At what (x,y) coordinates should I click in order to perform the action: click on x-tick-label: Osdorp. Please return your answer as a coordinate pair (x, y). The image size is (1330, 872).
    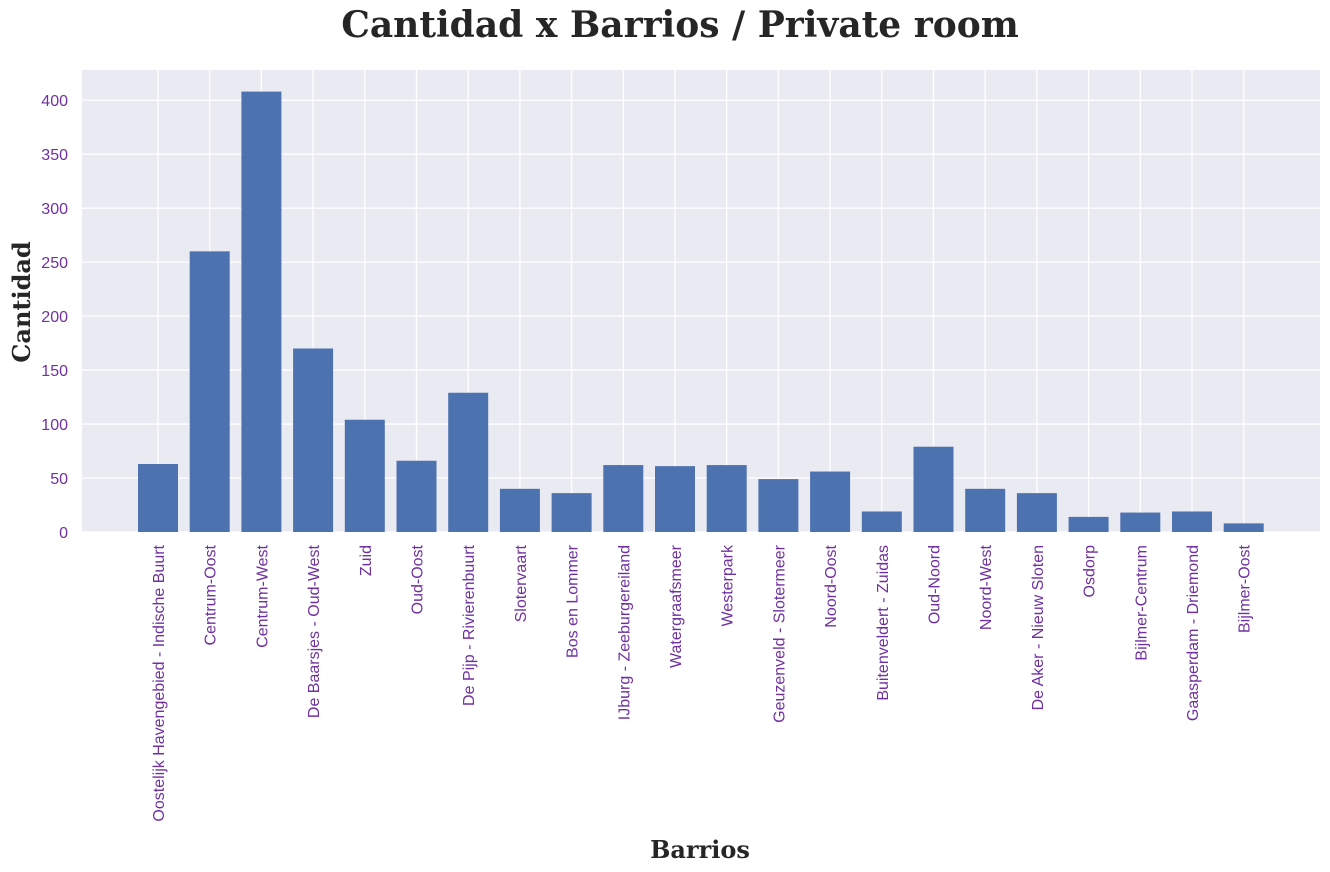
    Looking at the image, I should click on (1090, 571).